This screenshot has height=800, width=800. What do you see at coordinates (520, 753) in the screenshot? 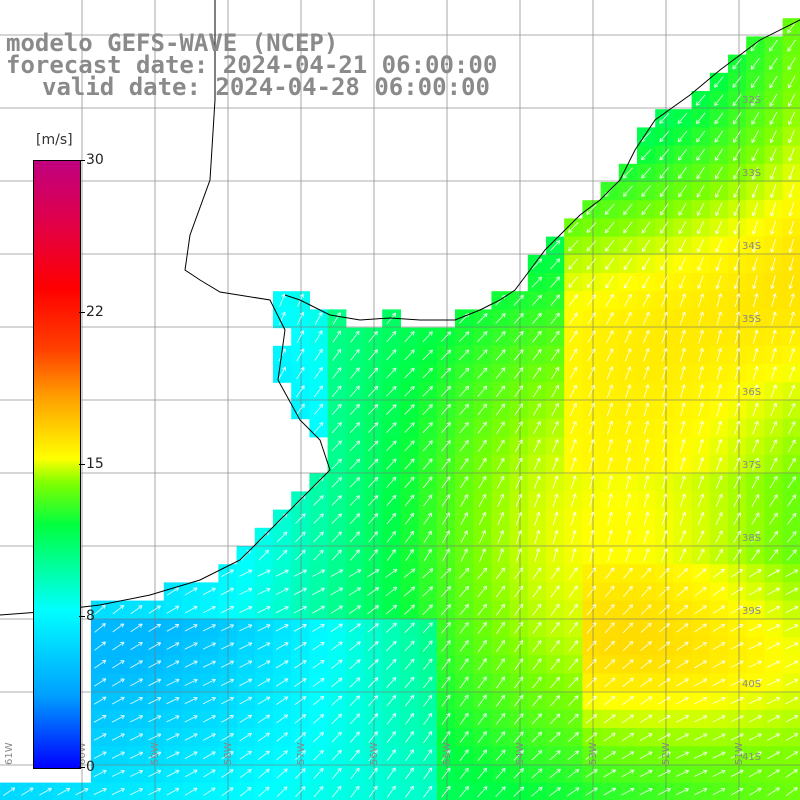
I see `longitude-label: 54W` at bounding box center [520, 753].